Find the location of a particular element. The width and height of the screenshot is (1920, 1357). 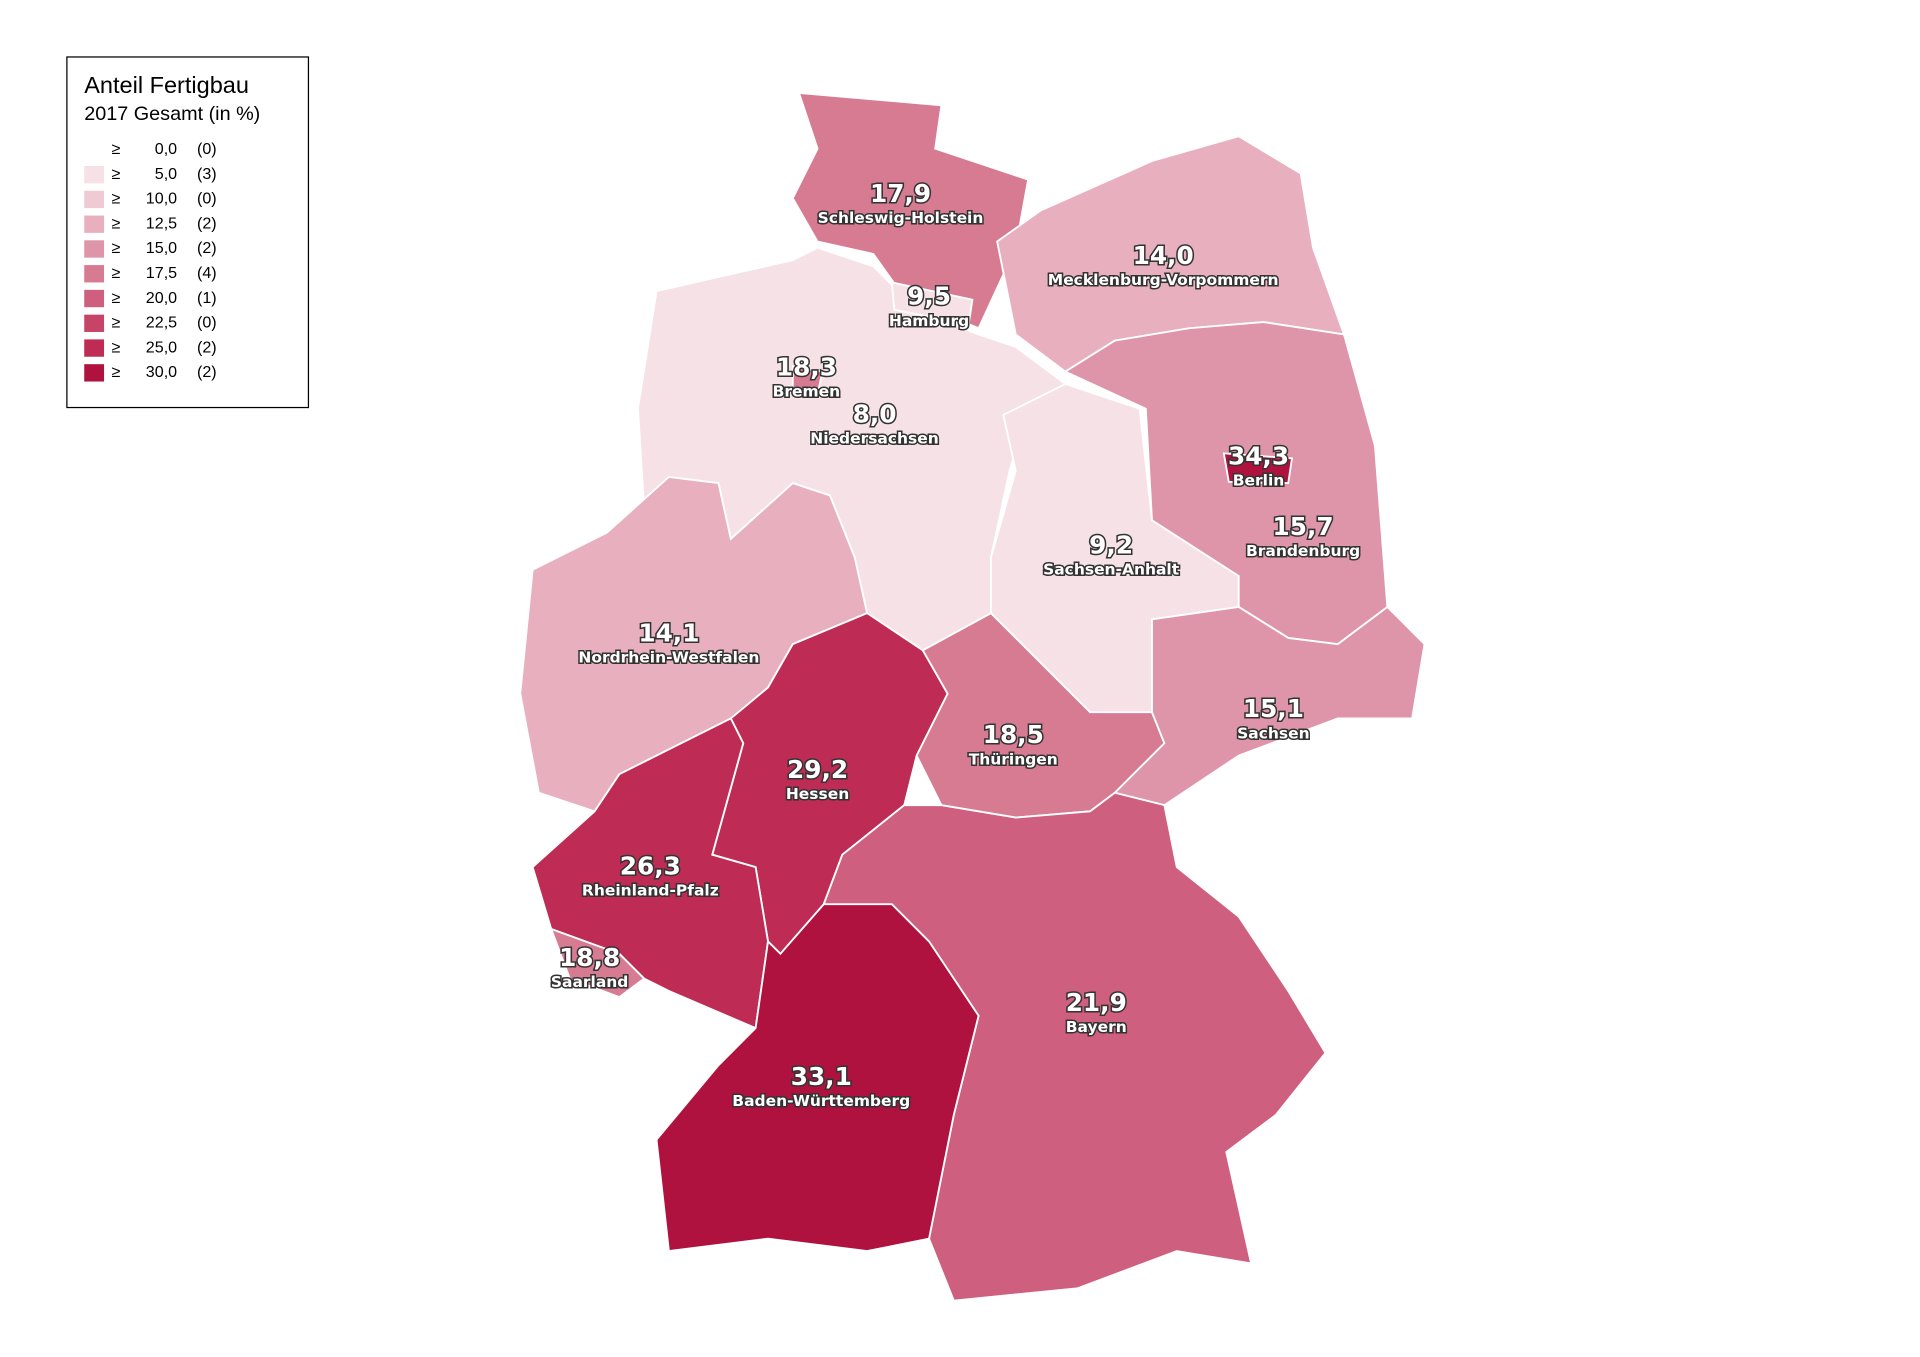

legend-threshold: 12,5 is located at coordinates (161, 223).